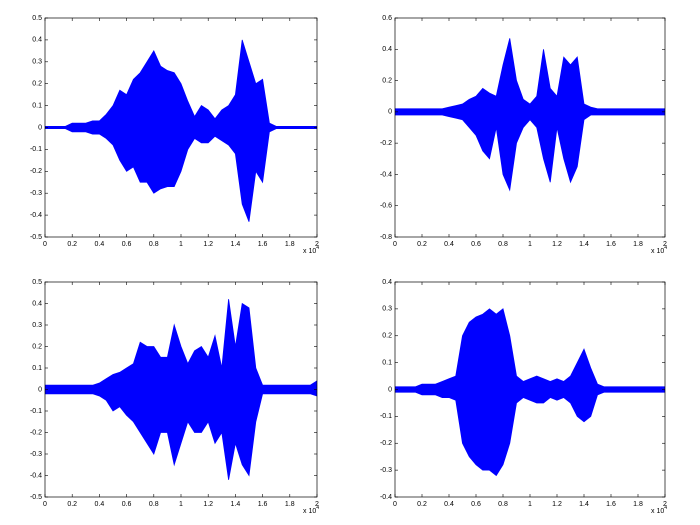  Describe the element at coordinates (386, 206) in the screenshot. I see `y-tick-label: -0.6` at that location.